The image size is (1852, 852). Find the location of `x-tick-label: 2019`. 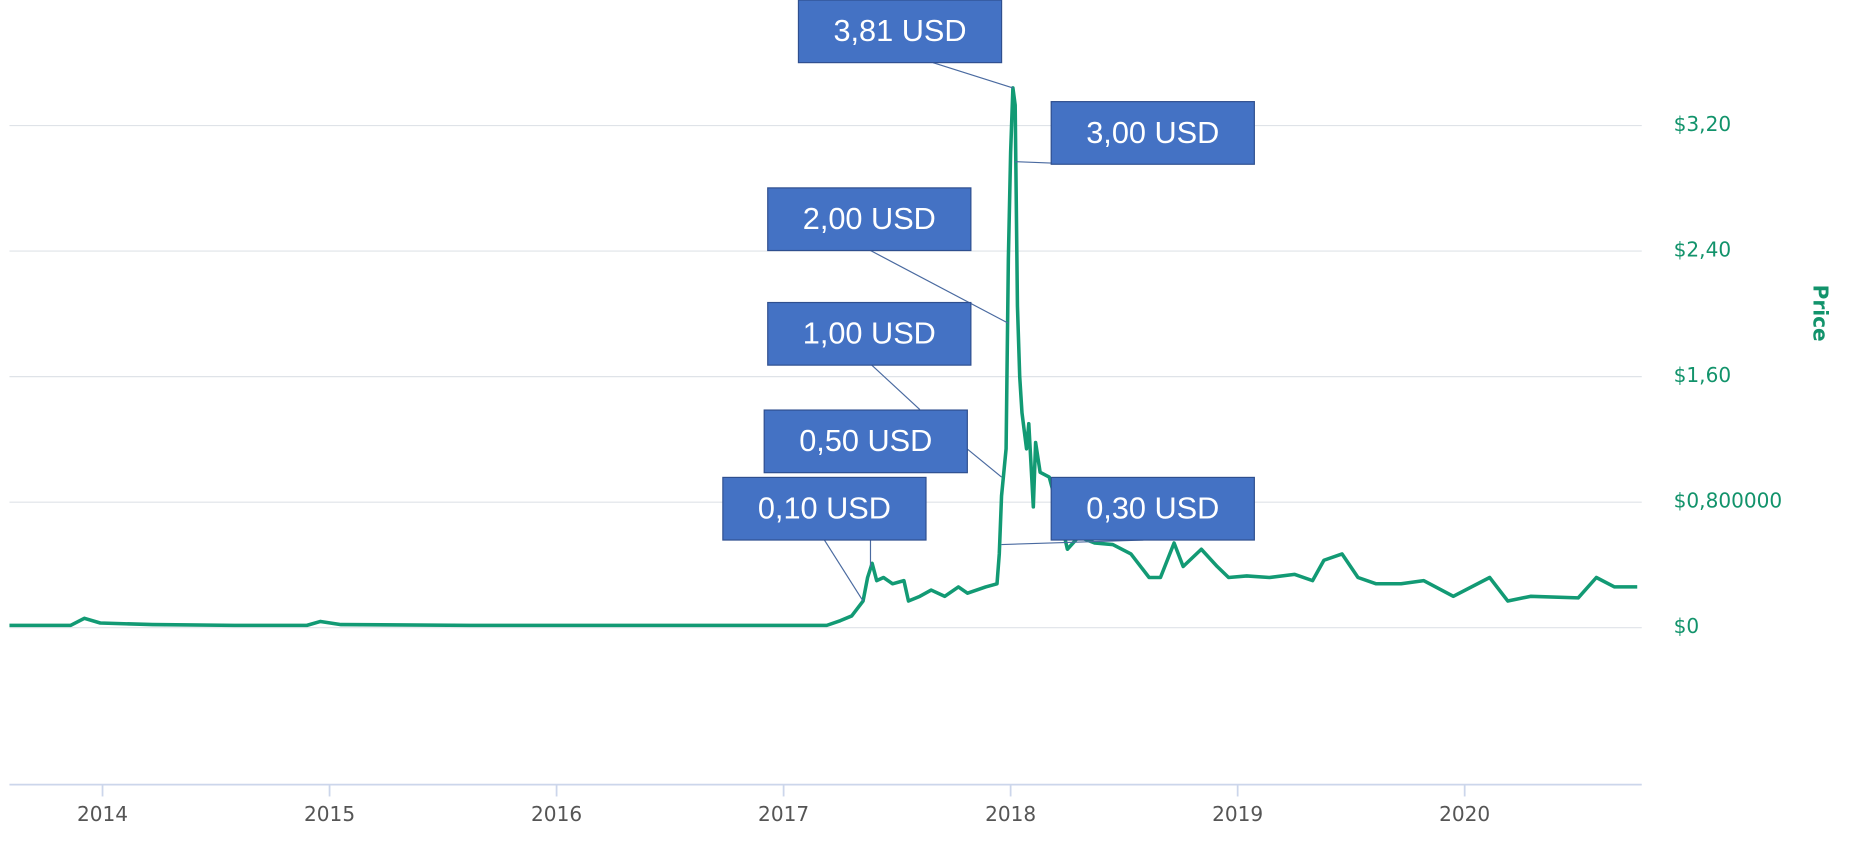

x-tick-label: 2019 is located at coordinates (1237, 814).